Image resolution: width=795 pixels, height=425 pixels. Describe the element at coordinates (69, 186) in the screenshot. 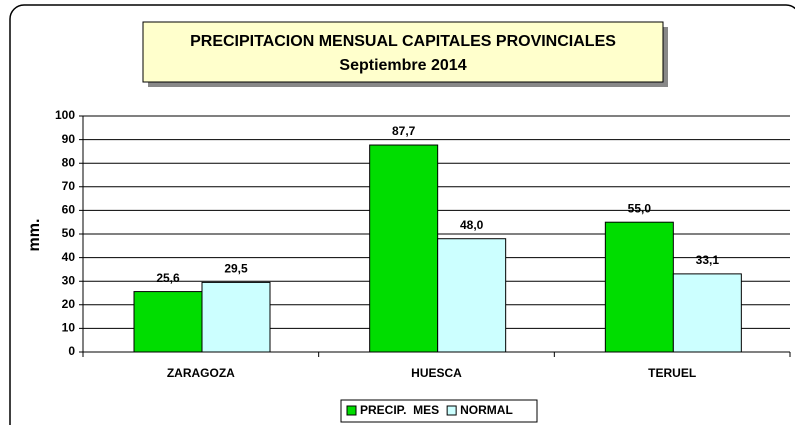

I see `y-tick-label: 70` at that location.